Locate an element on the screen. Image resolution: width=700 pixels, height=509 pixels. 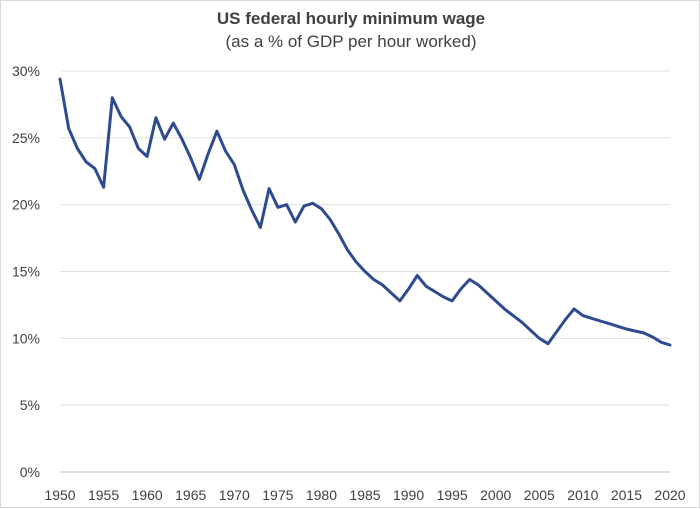
x-tick-label: 2010 is located at coordinates (582, 495).